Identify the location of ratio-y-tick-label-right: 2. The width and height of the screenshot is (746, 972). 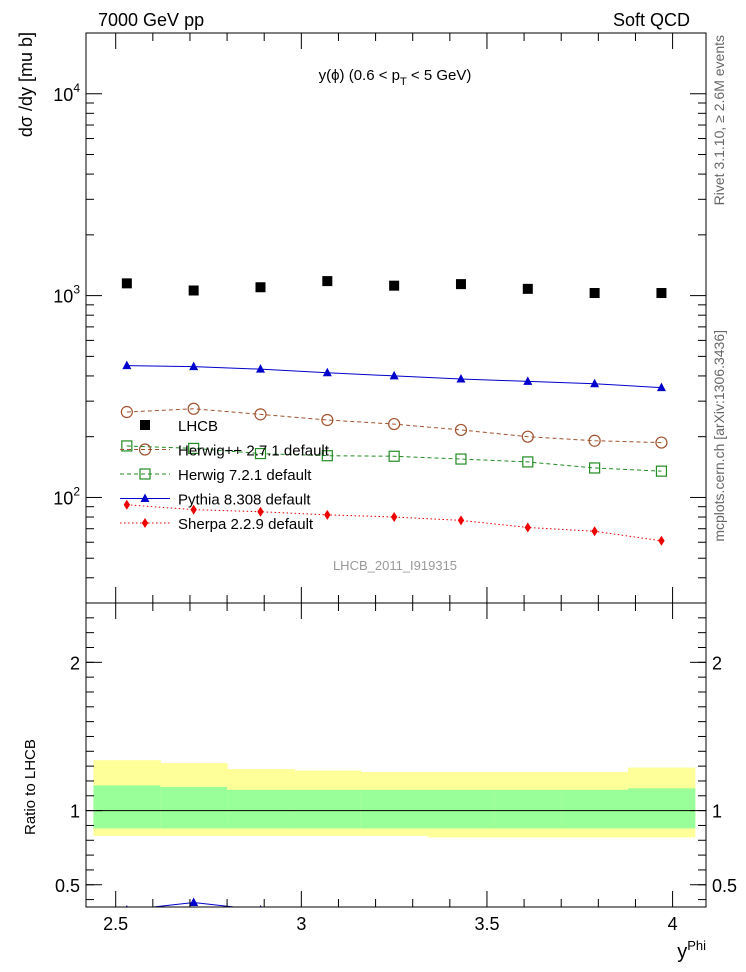
(717, 663).